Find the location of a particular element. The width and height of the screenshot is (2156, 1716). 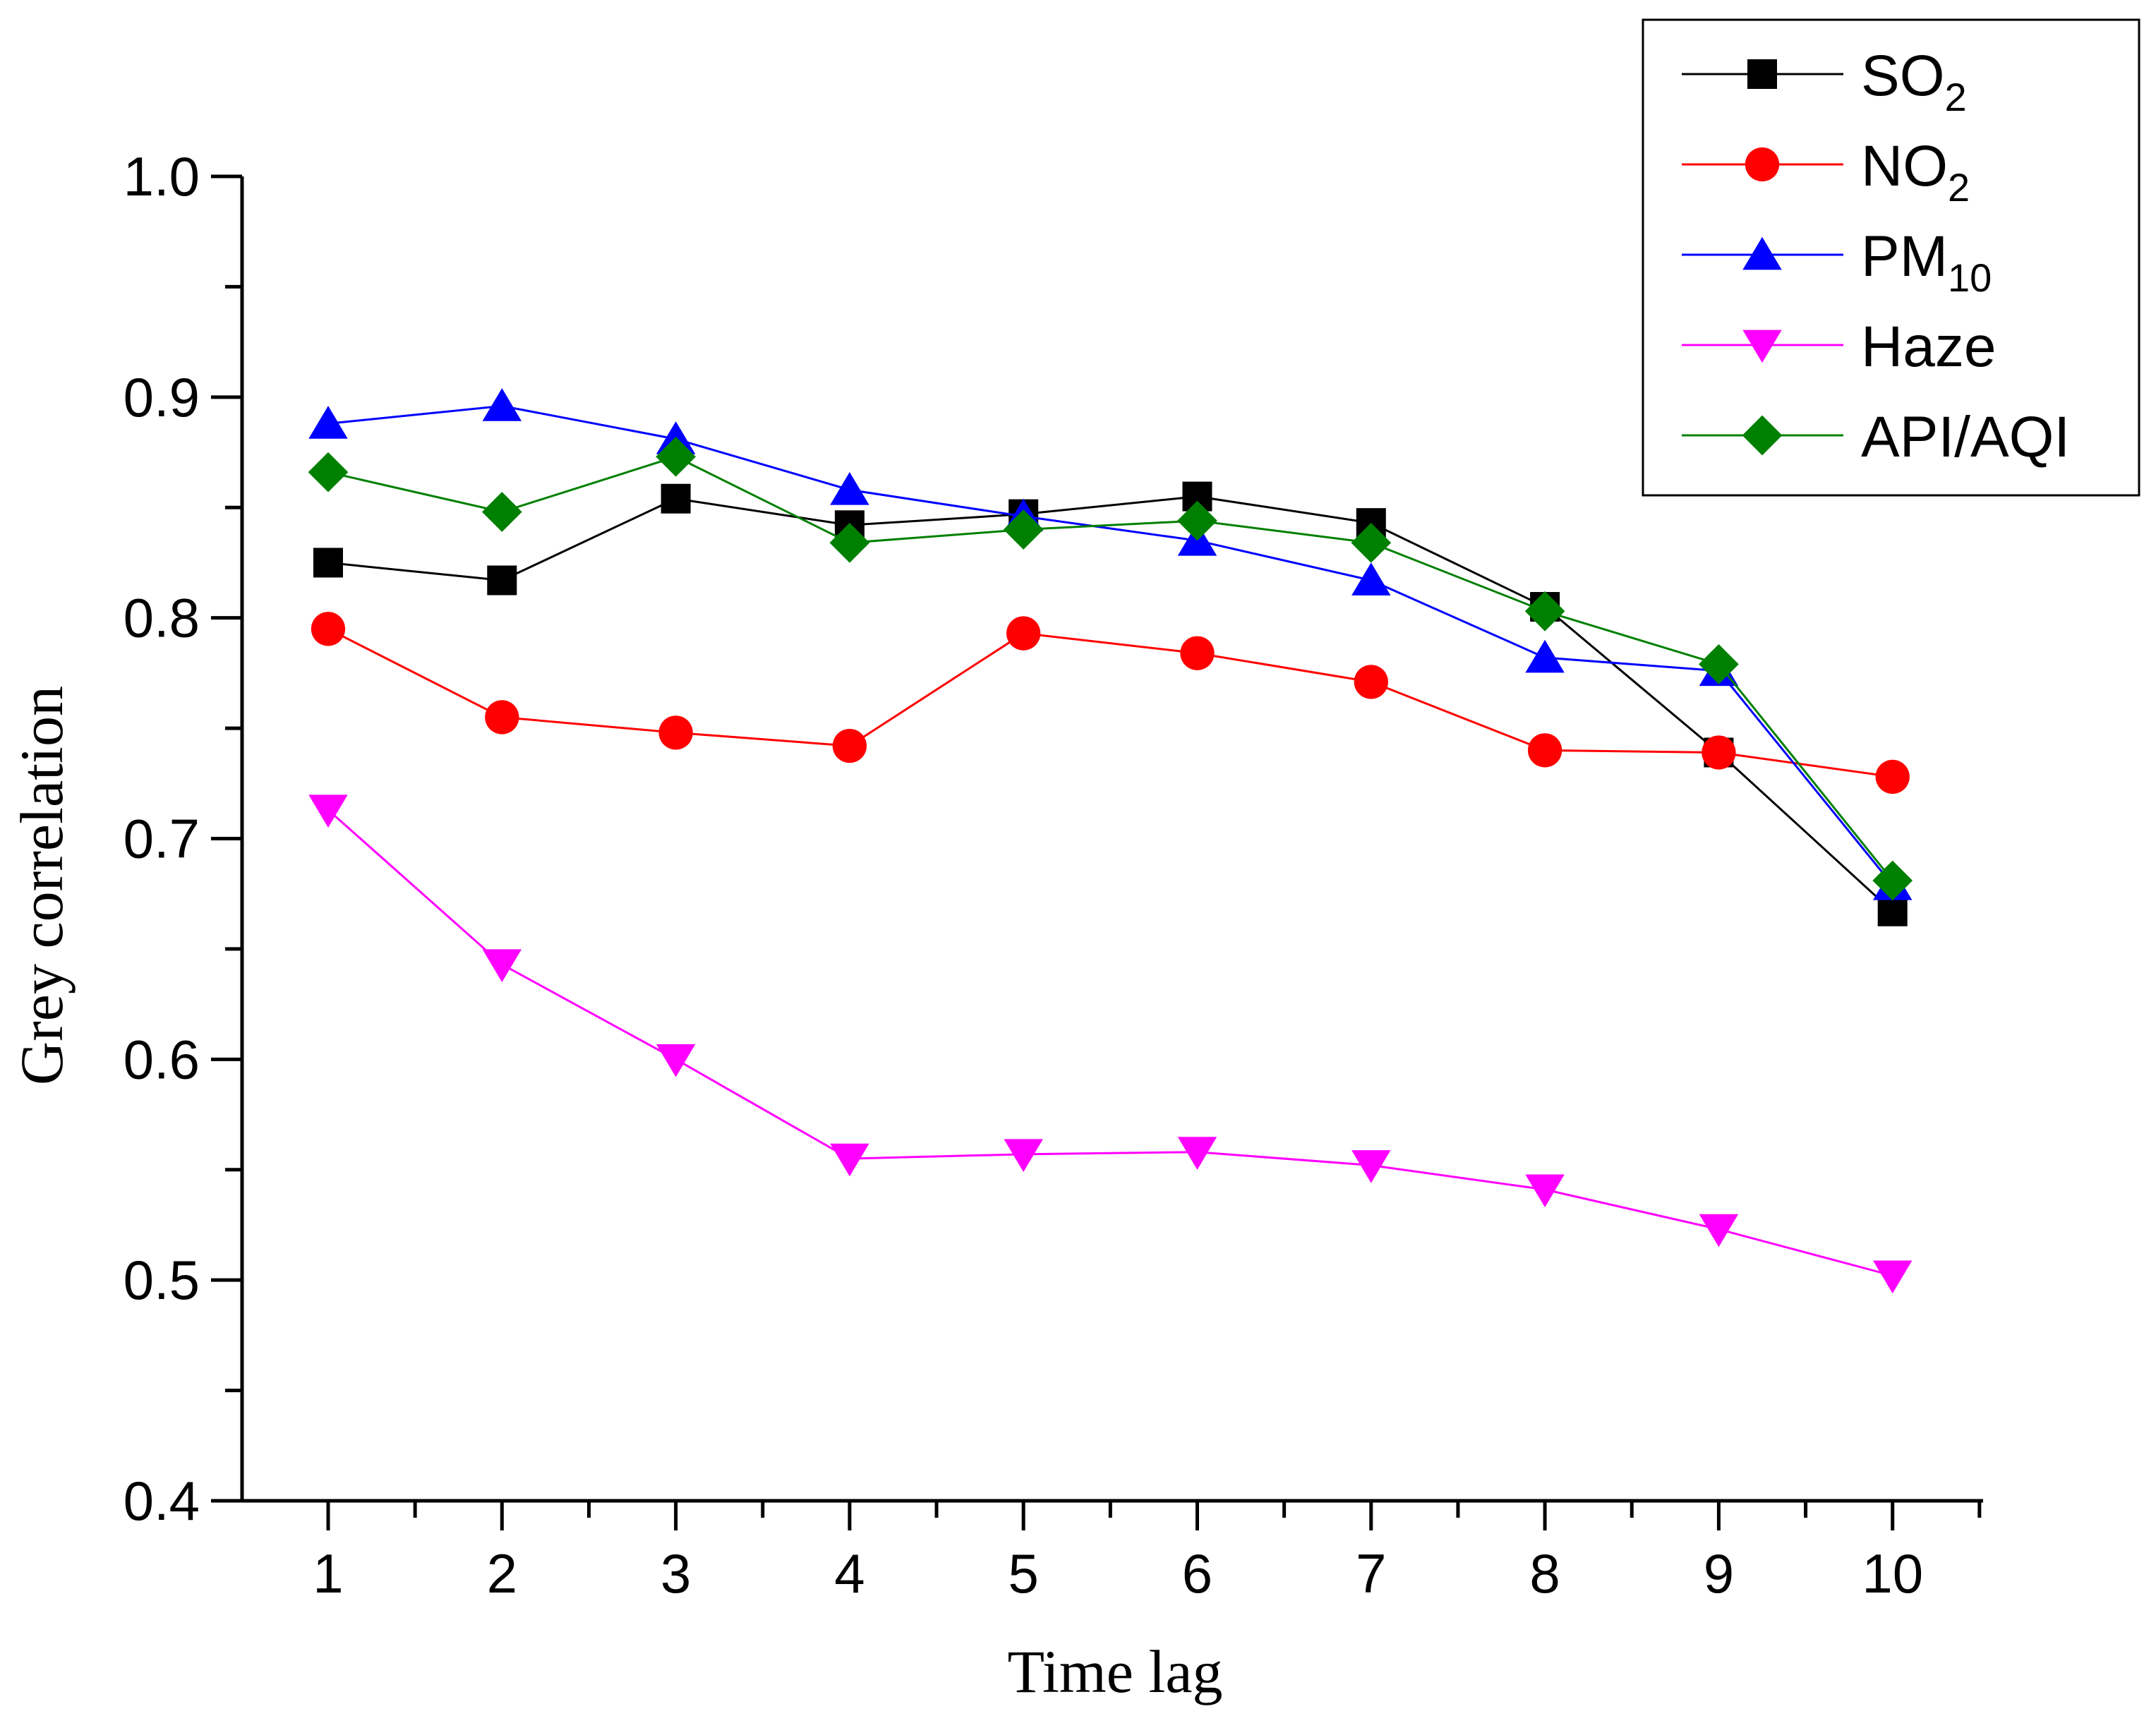

legend-label-no2: NO2 is located at coordinates (1916, 172).